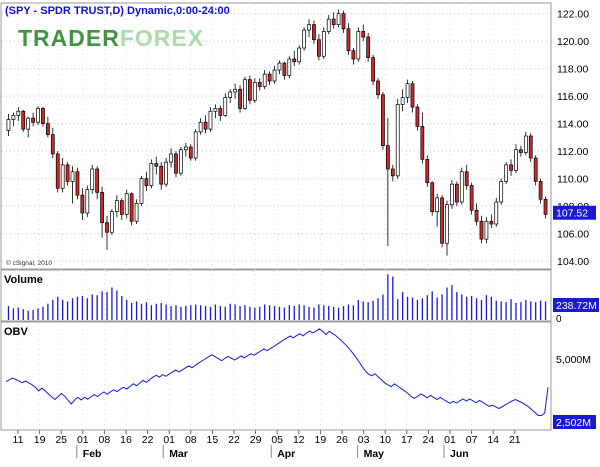 The image size is (600, 467). Describe the element at coordinates (126, 440) in the screenshot. I see `x-tick-label: 16` at that location.